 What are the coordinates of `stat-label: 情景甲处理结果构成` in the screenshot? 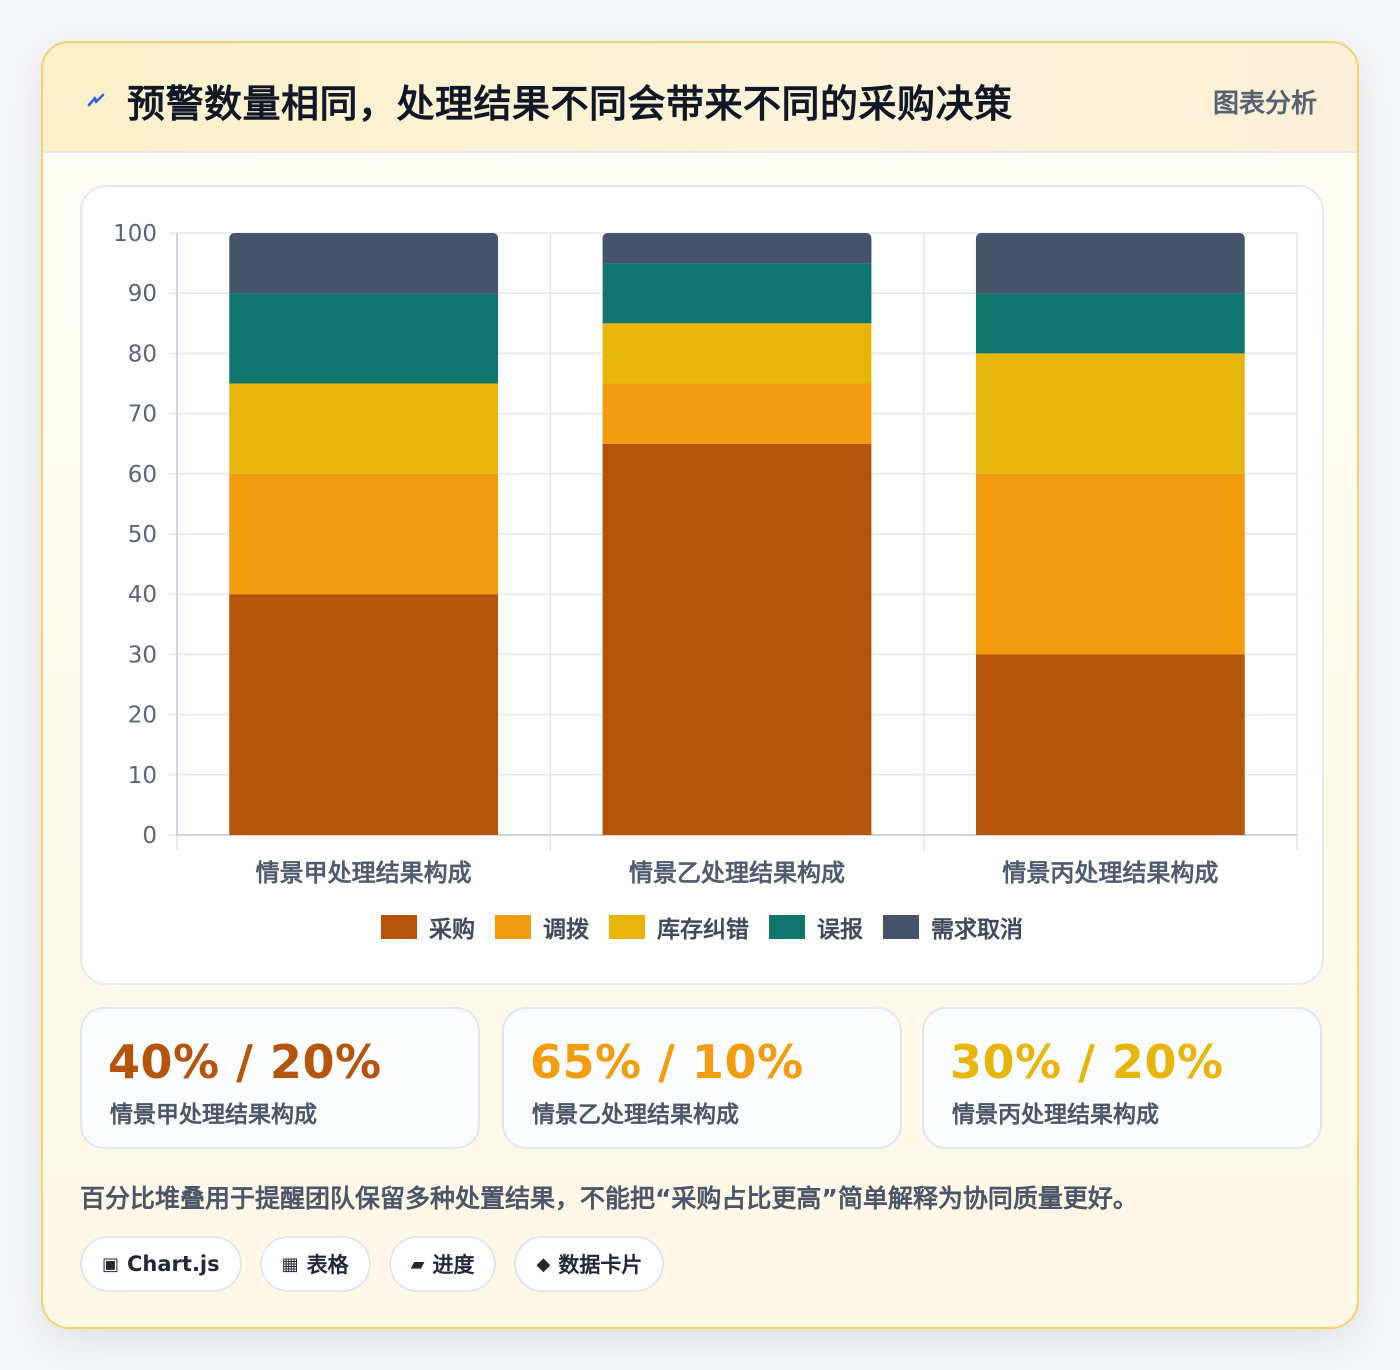 It's located at (213, 1115).